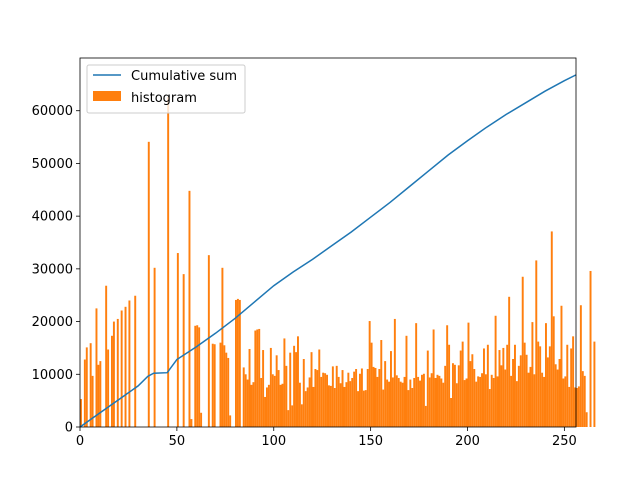  Describe the element at coordinates (52, 217) in the screenshot. I see `y-tick-label: 40000` at that location.